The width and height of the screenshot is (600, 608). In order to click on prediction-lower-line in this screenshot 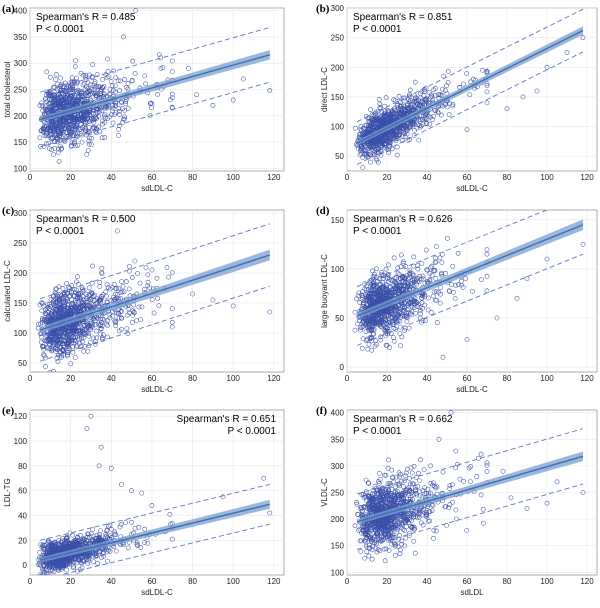, I will do `click(470, 299)`.